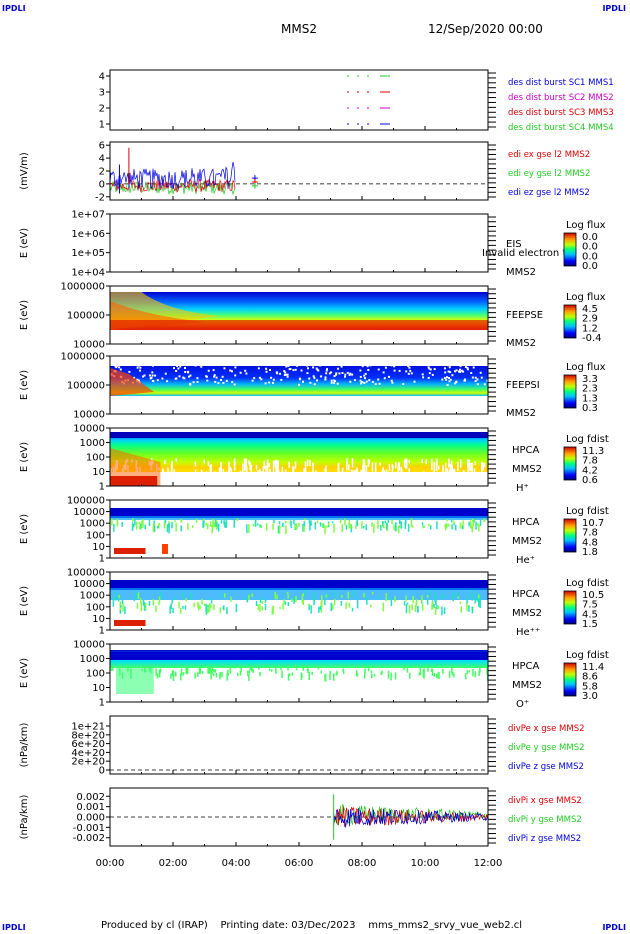 The width and height of the screenshot is (630, 934). I want to click on legend-entry: des dist burst SC4 MMS4, so click(561, 128).